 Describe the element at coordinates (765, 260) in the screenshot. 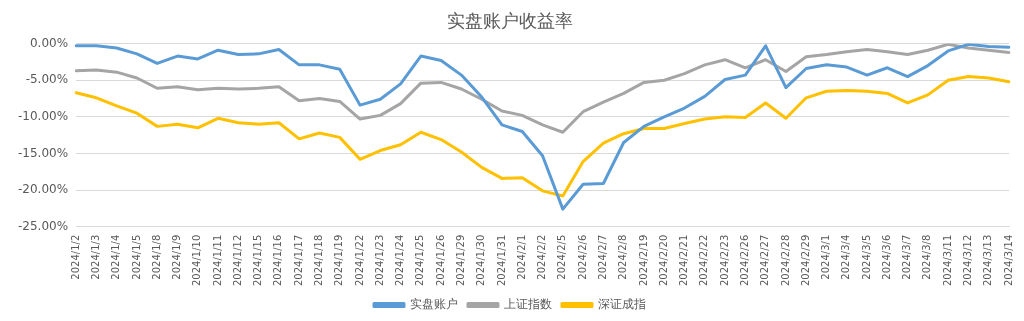

I see `x-tick-label: 2024/2/27` at that location.